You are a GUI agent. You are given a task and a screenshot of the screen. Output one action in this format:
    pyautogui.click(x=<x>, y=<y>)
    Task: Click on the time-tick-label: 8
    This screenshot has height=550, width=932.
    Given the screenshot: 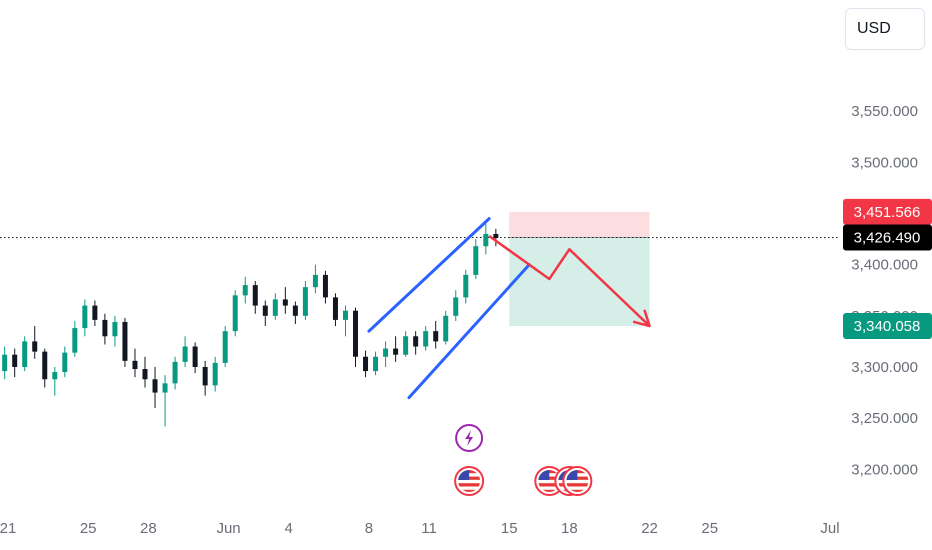 What is the action you would take?
    pyautogui.click(x=369, y=528)
    